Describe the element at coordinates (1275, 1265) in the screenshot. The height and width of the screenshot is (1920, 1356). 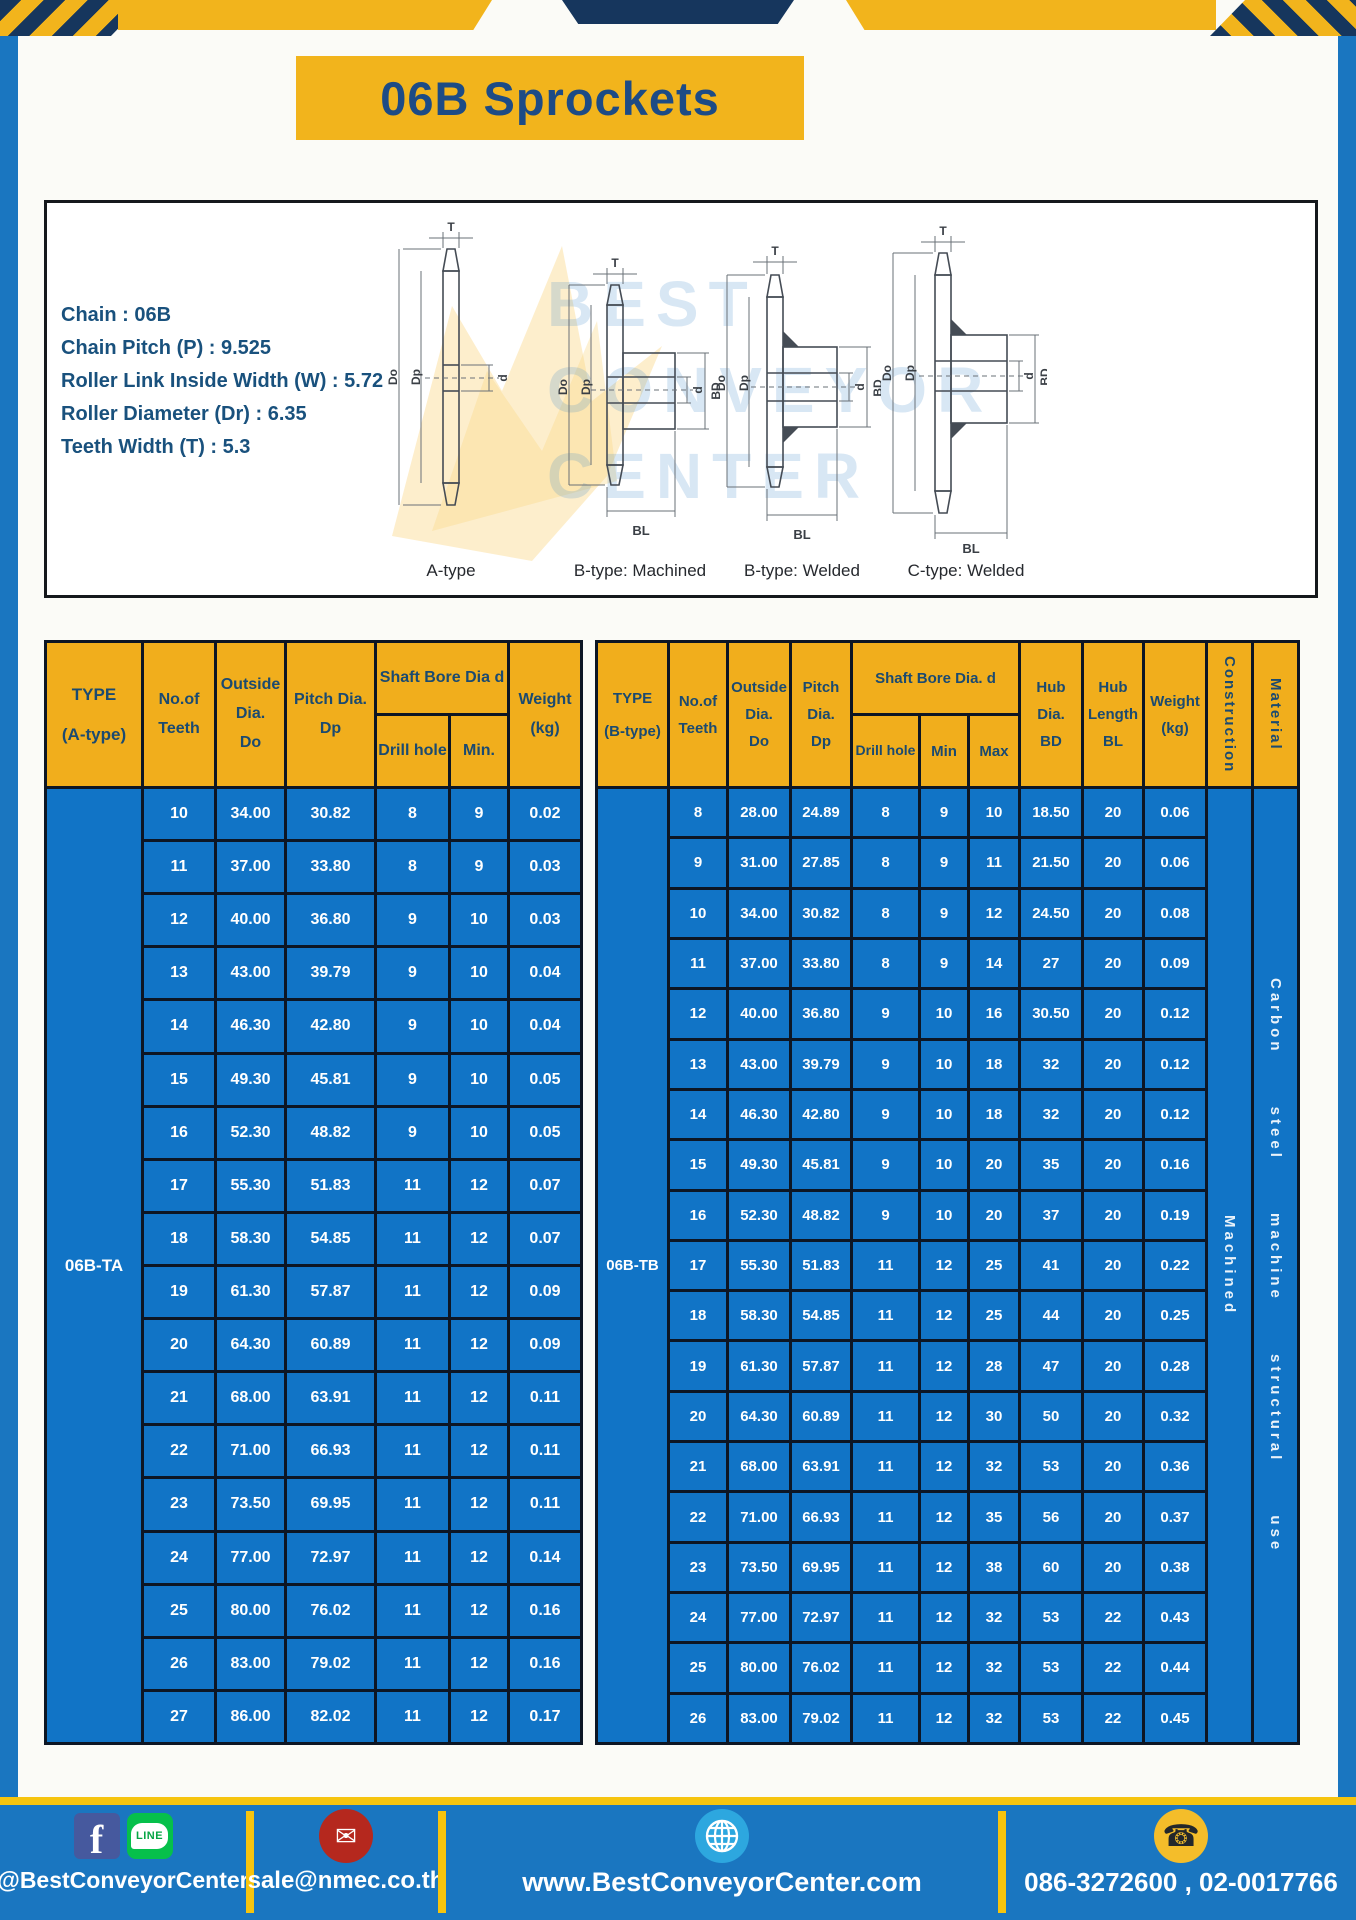
I see `material-value: Carbon steel machine structural use` at that location.